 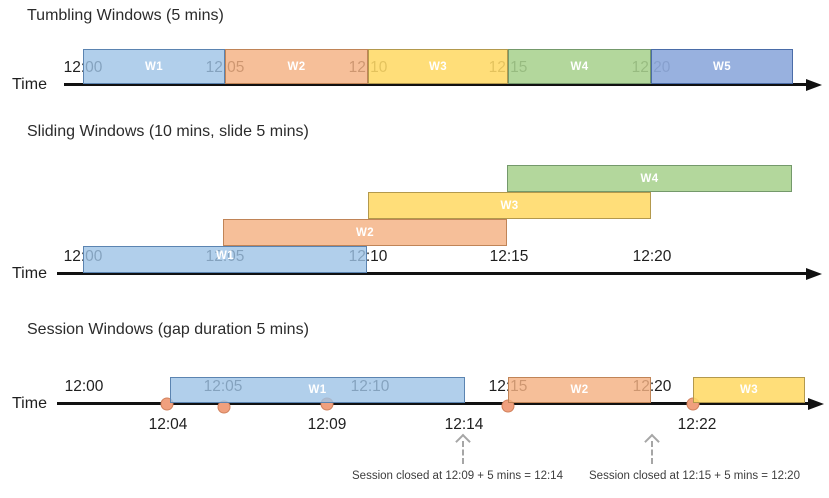 I want to click on session-window-w3, so click(x=749, y=390).